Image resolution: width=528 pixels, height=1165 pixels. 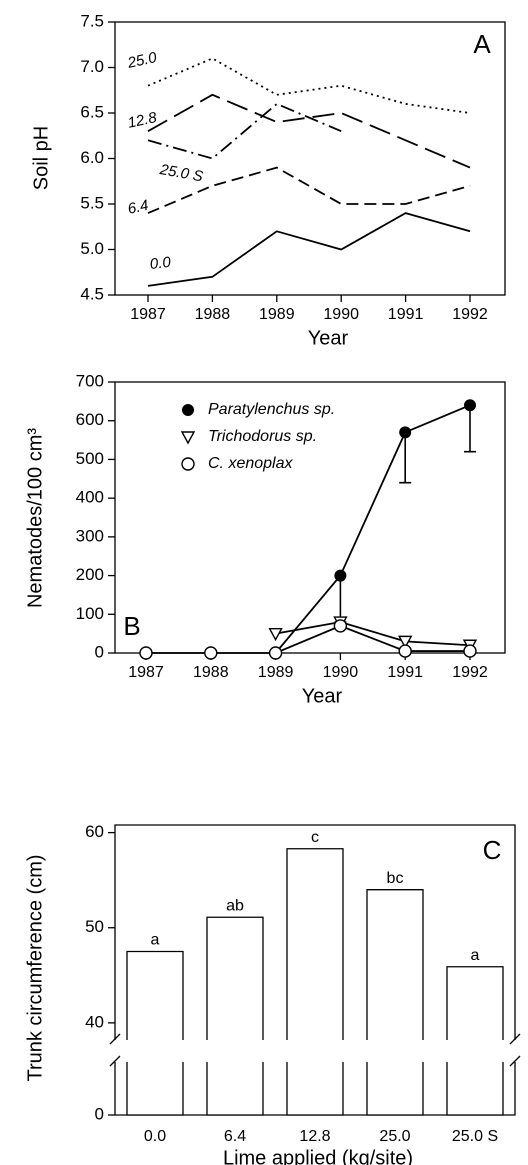 What do you see at coordinates (250, 463) in the screenshot?
I see `legend-label: C. xenoplax` at bounding box center [250, 463].